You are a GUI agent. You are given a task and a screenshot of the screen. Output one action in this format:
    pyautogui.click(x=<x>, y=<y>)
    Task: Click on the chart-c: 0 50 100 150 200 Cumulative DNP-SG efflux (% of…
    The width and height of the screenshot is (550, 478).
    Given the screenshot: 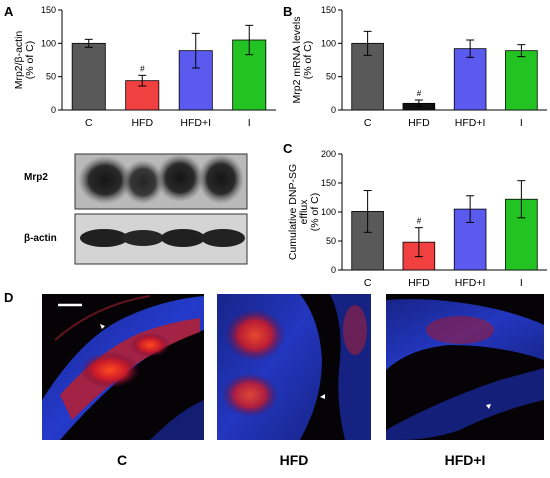 What is the action you would take?
    pyautogui.click(x=417, y=219)
    